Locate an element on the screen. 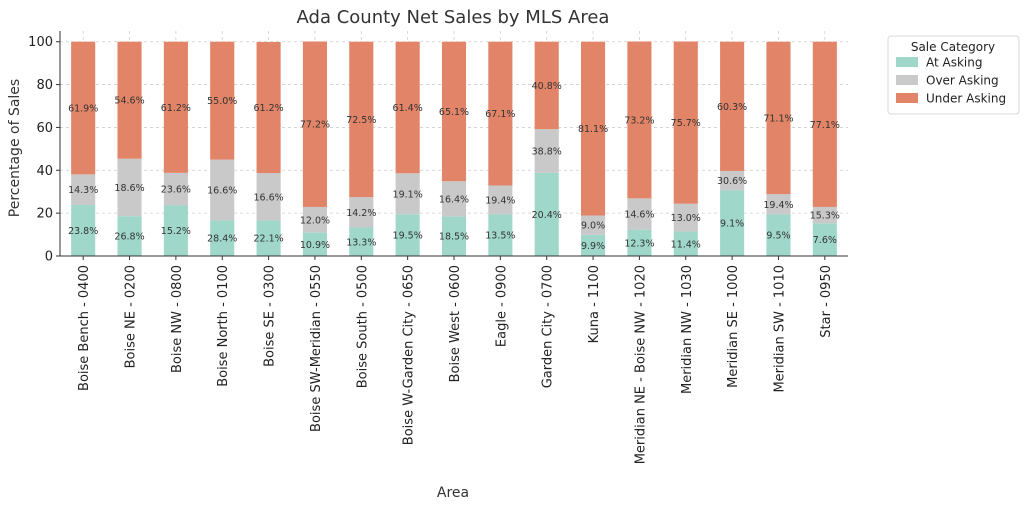 This screenshot has height=512, width=1024. data-label: 14.6% is located at coordinates (639, 215).